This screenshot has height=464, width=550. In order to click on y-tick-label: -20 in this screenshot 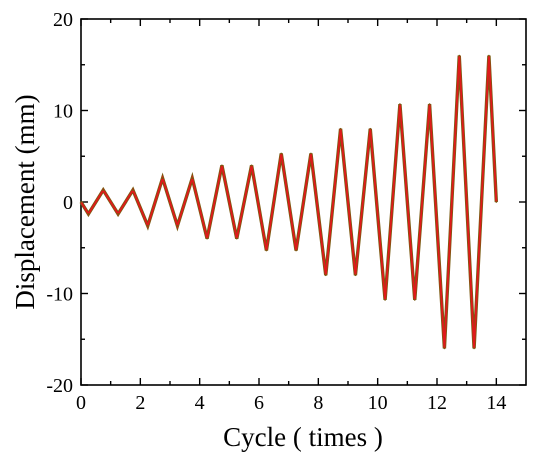, I will do `click(59, 386)`.